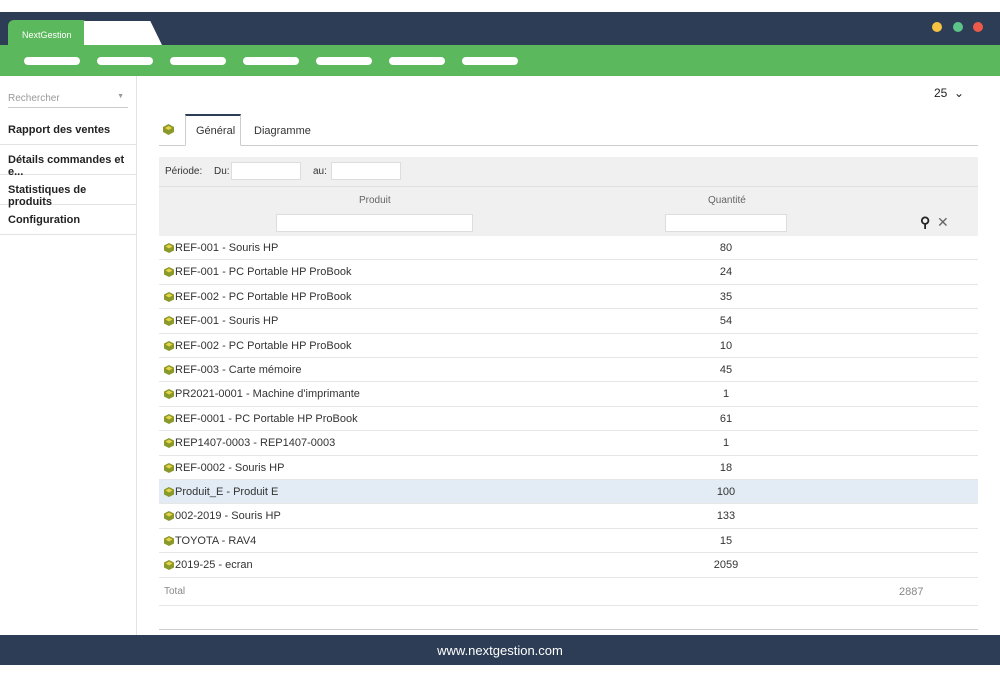 This screenshot has width=1000, height=679. Describe the element at coordinates (726, 540) in the screenshot. I see `quantity: 15` at that location.